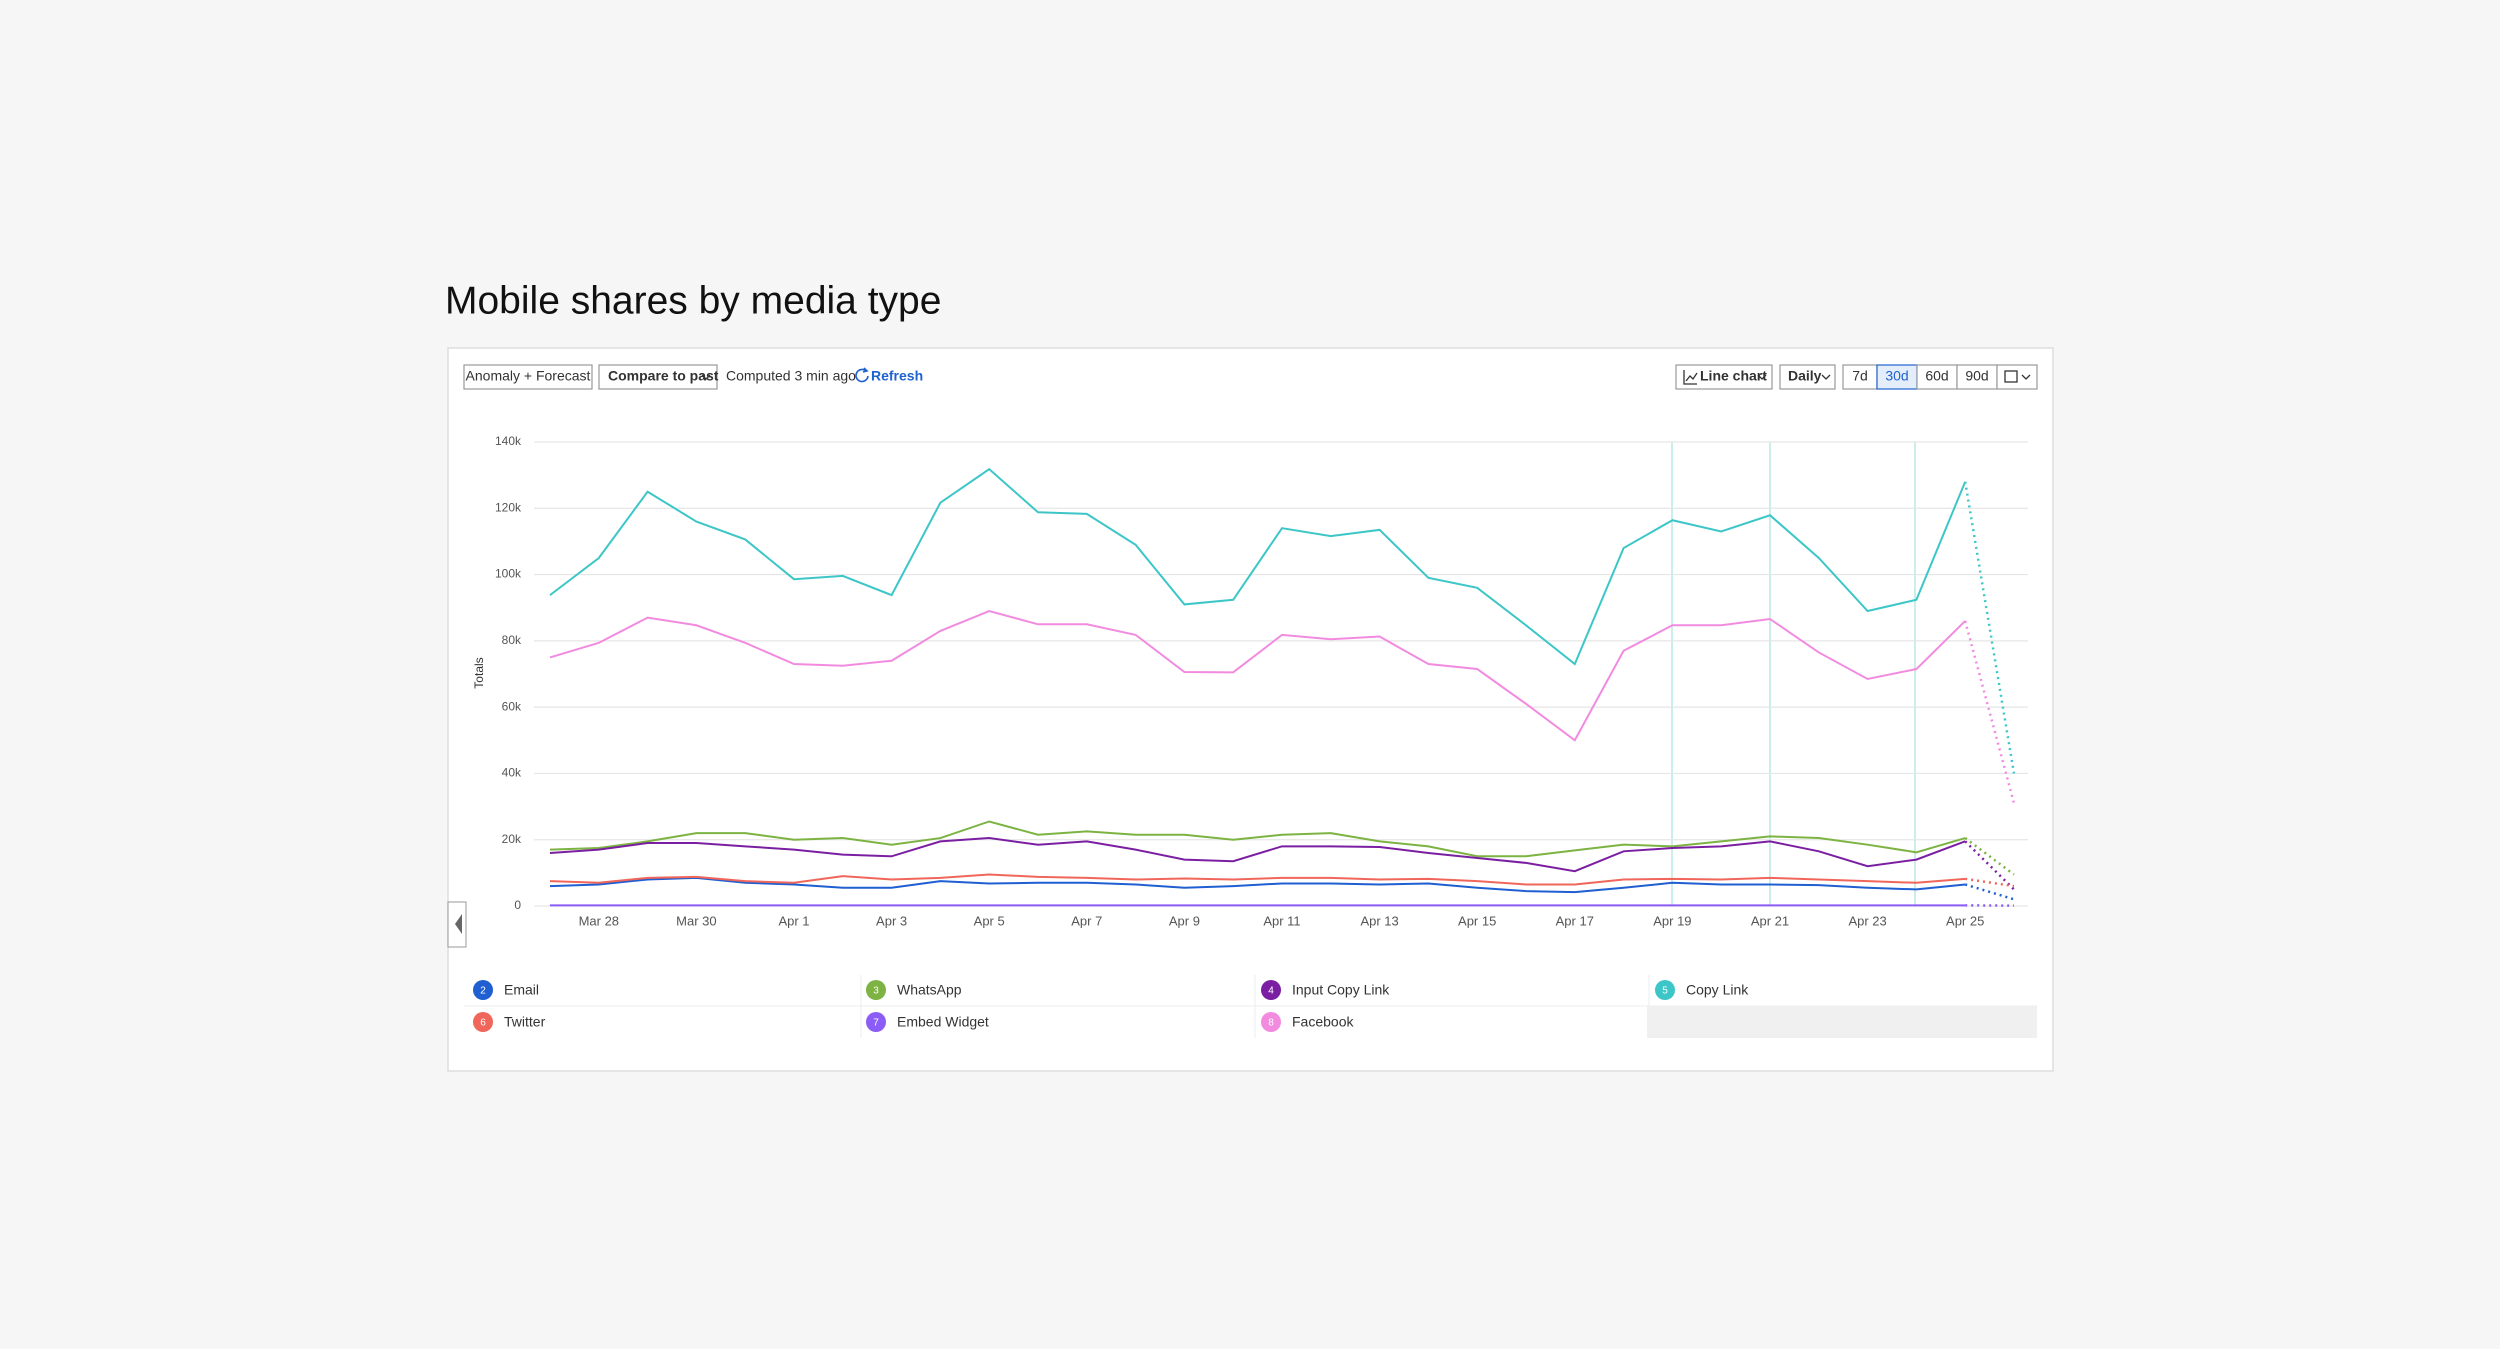 Image resolution: width=2500 pixels, height=1349 pixels. Describe the element at coordinates (1477, 920) in the screenshot. I see `x-tick-label: Apr 15` at that location.